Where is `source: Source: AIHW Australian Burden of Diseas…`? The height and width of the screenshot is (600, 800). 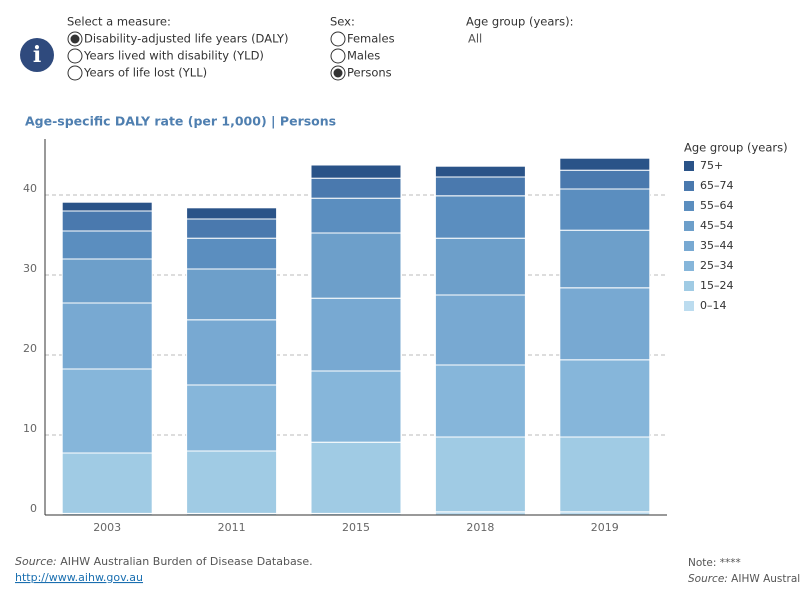
source: Source: AIHW Australian Burden of Diseas… is located at coordinates (164, 561).